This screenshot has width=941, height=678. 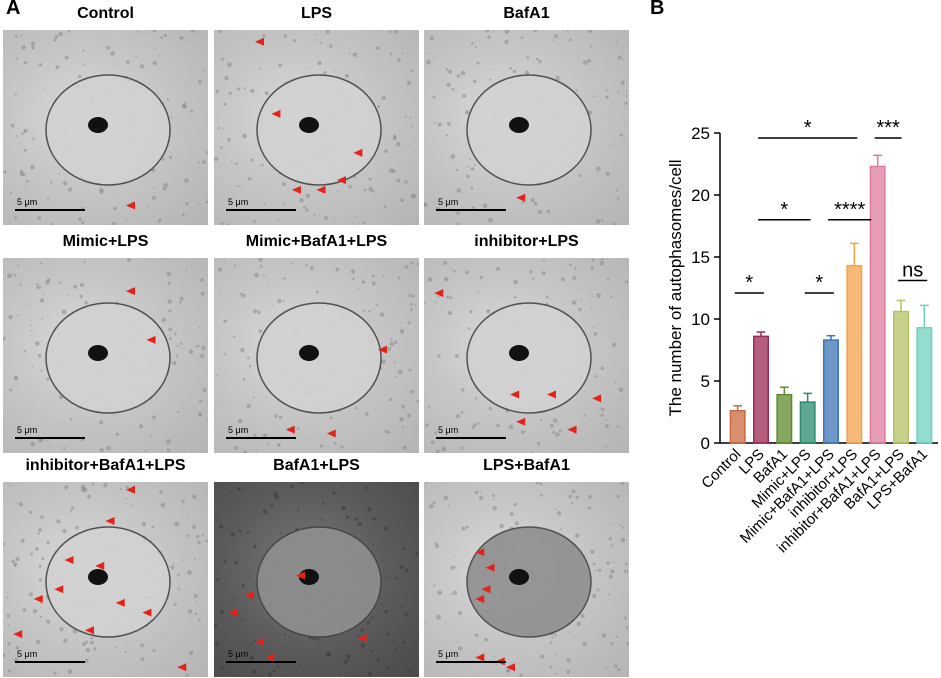 What do you see at coordinates (529, 582) in the screenshot?
I see `cell-nucleus` at bounding box center [529, 582].